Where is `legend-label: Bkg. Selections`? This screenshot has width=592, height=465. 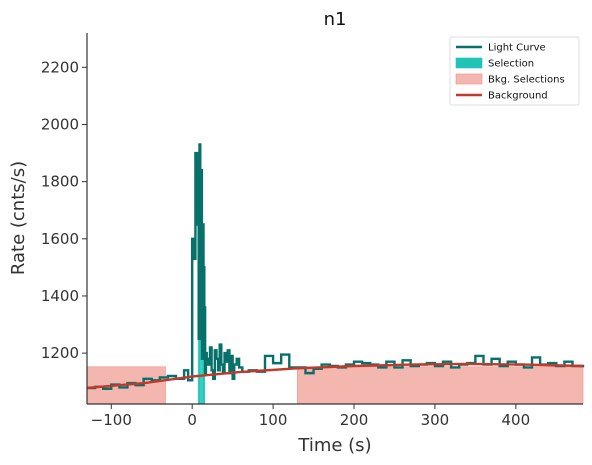 legend-label: Bkg. Selections is located at coordinates (526, 80).